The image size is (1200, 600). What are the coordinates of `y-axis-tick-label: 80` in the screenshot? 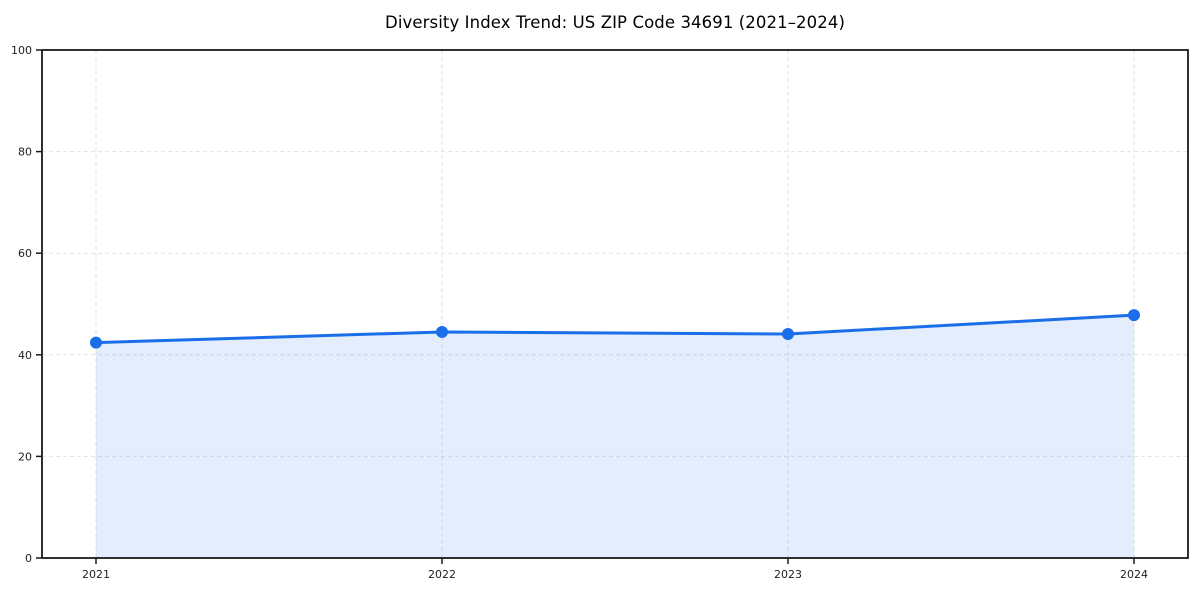 It's located at (25, 152).